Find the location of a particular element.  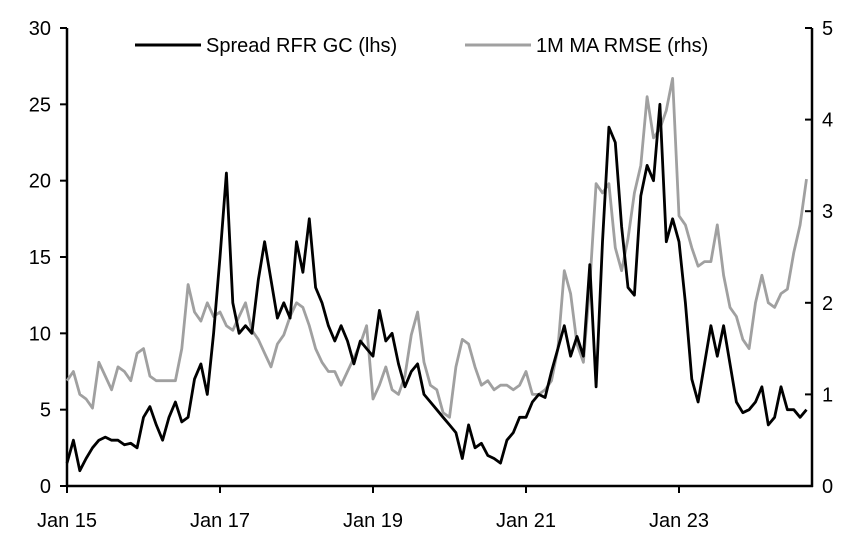

legend-label-rmse: 1M MA RMSE (rhs) is located at coordinates (622, 46).